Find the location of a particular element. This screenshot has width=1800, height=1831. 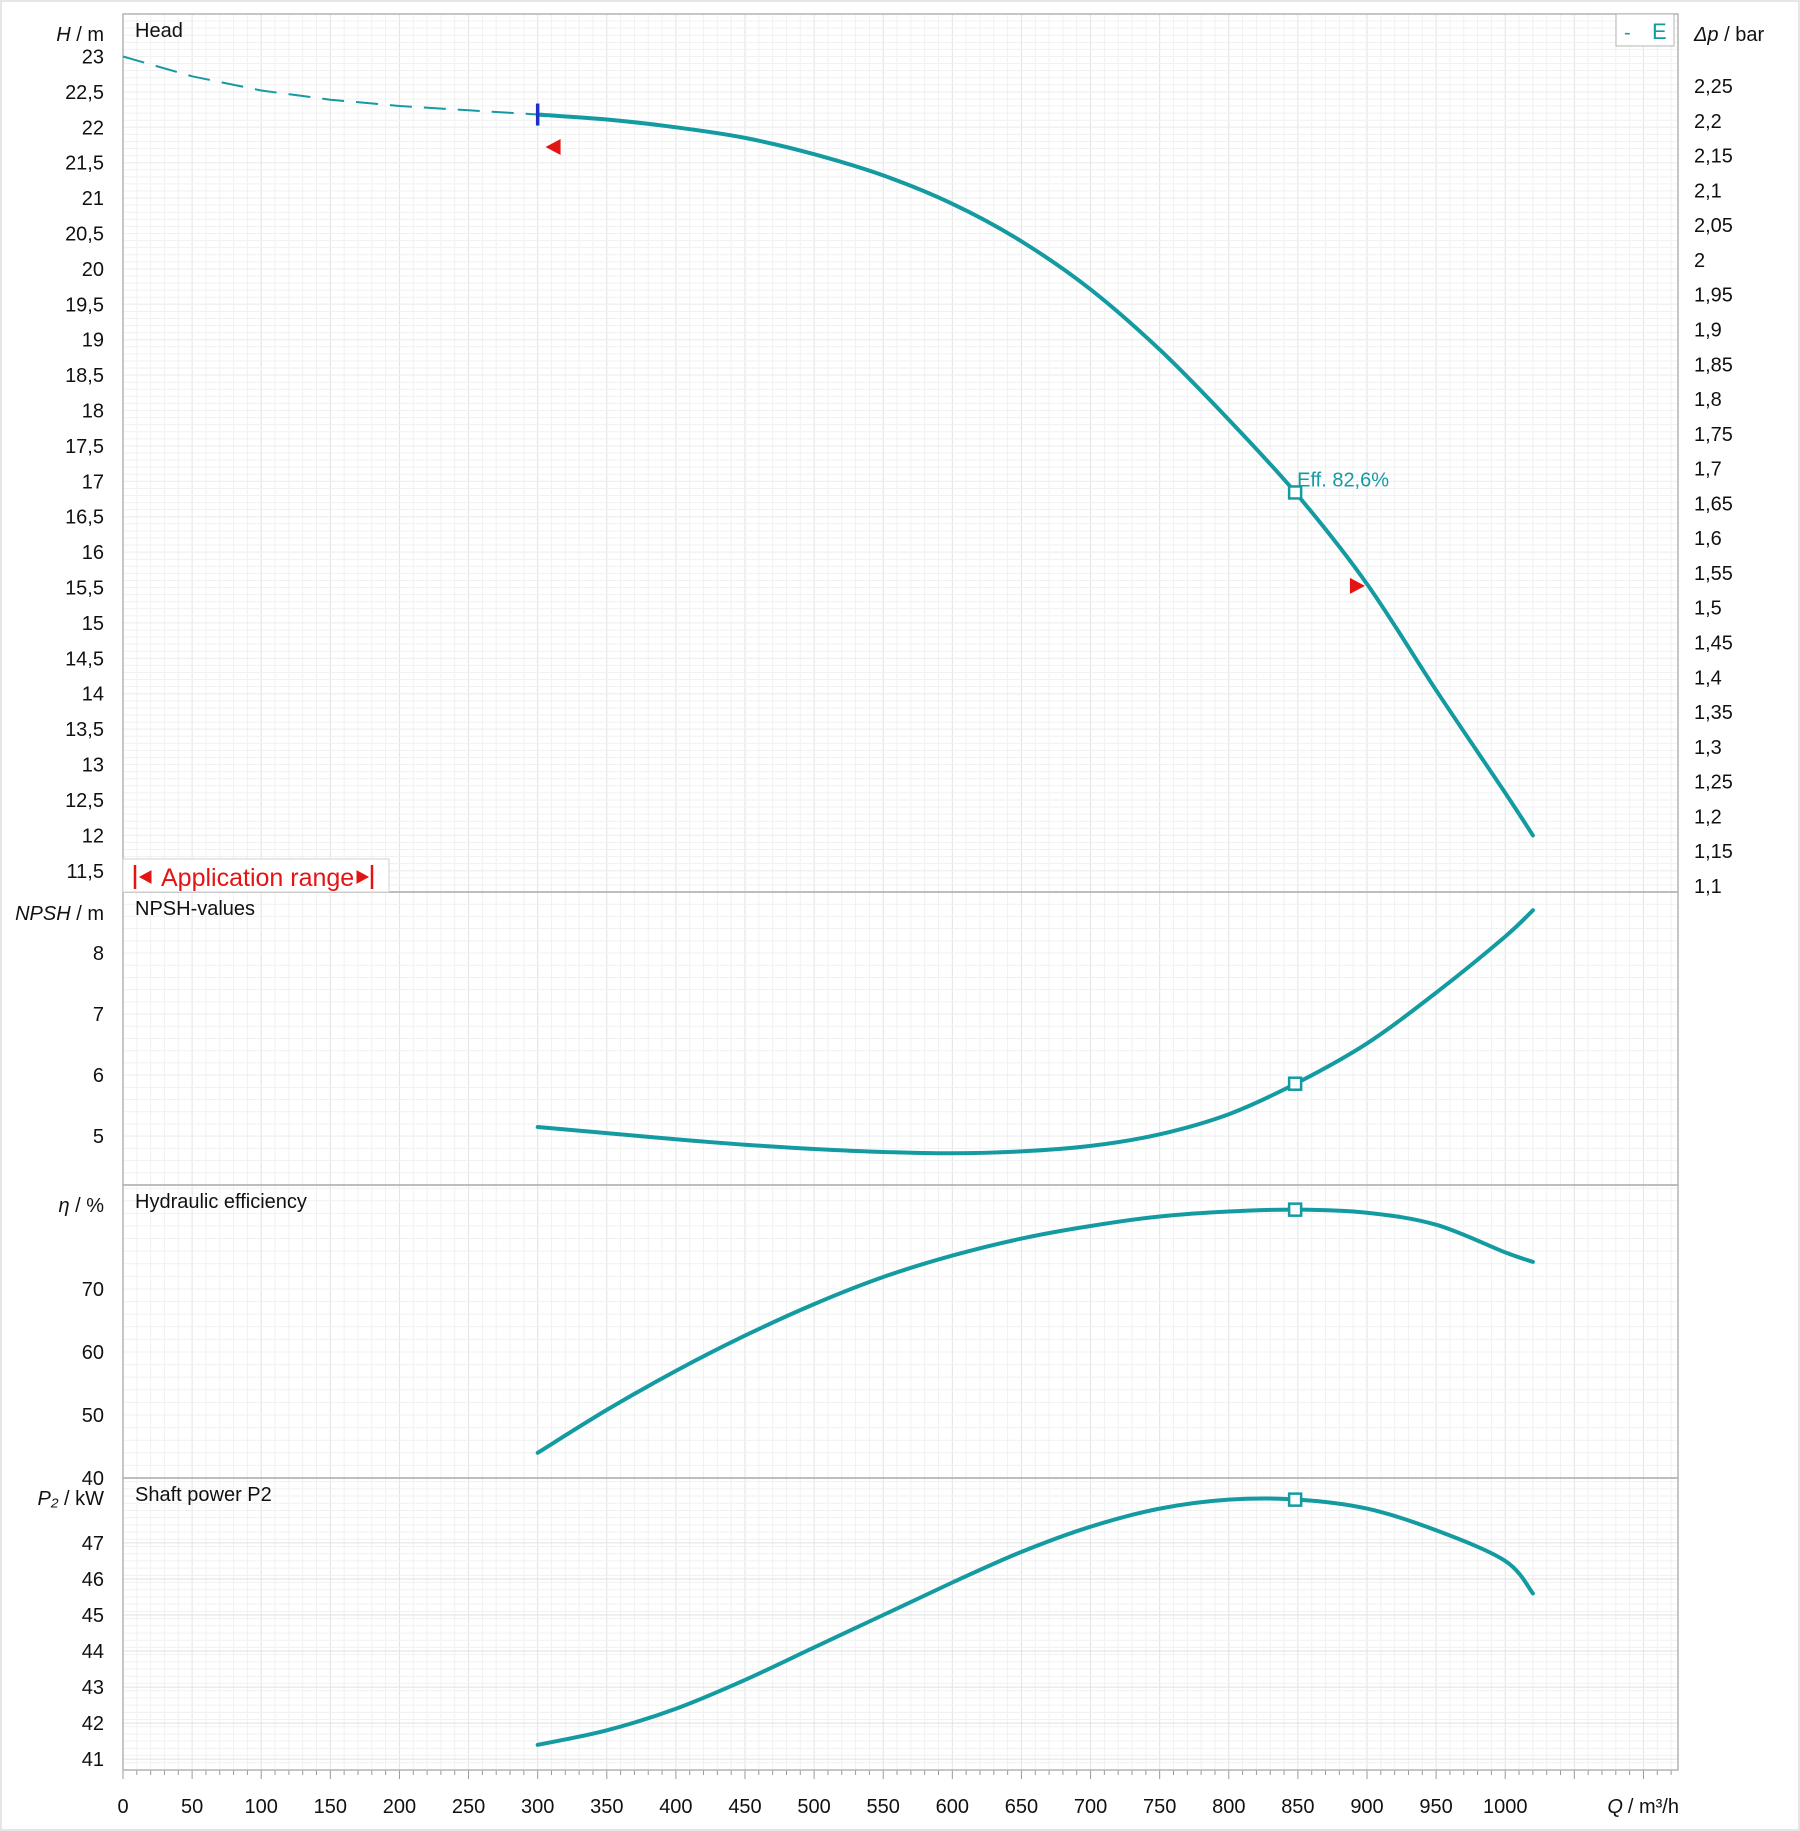

y-tick-label: 18,5 is located at coordinates (84, 376).